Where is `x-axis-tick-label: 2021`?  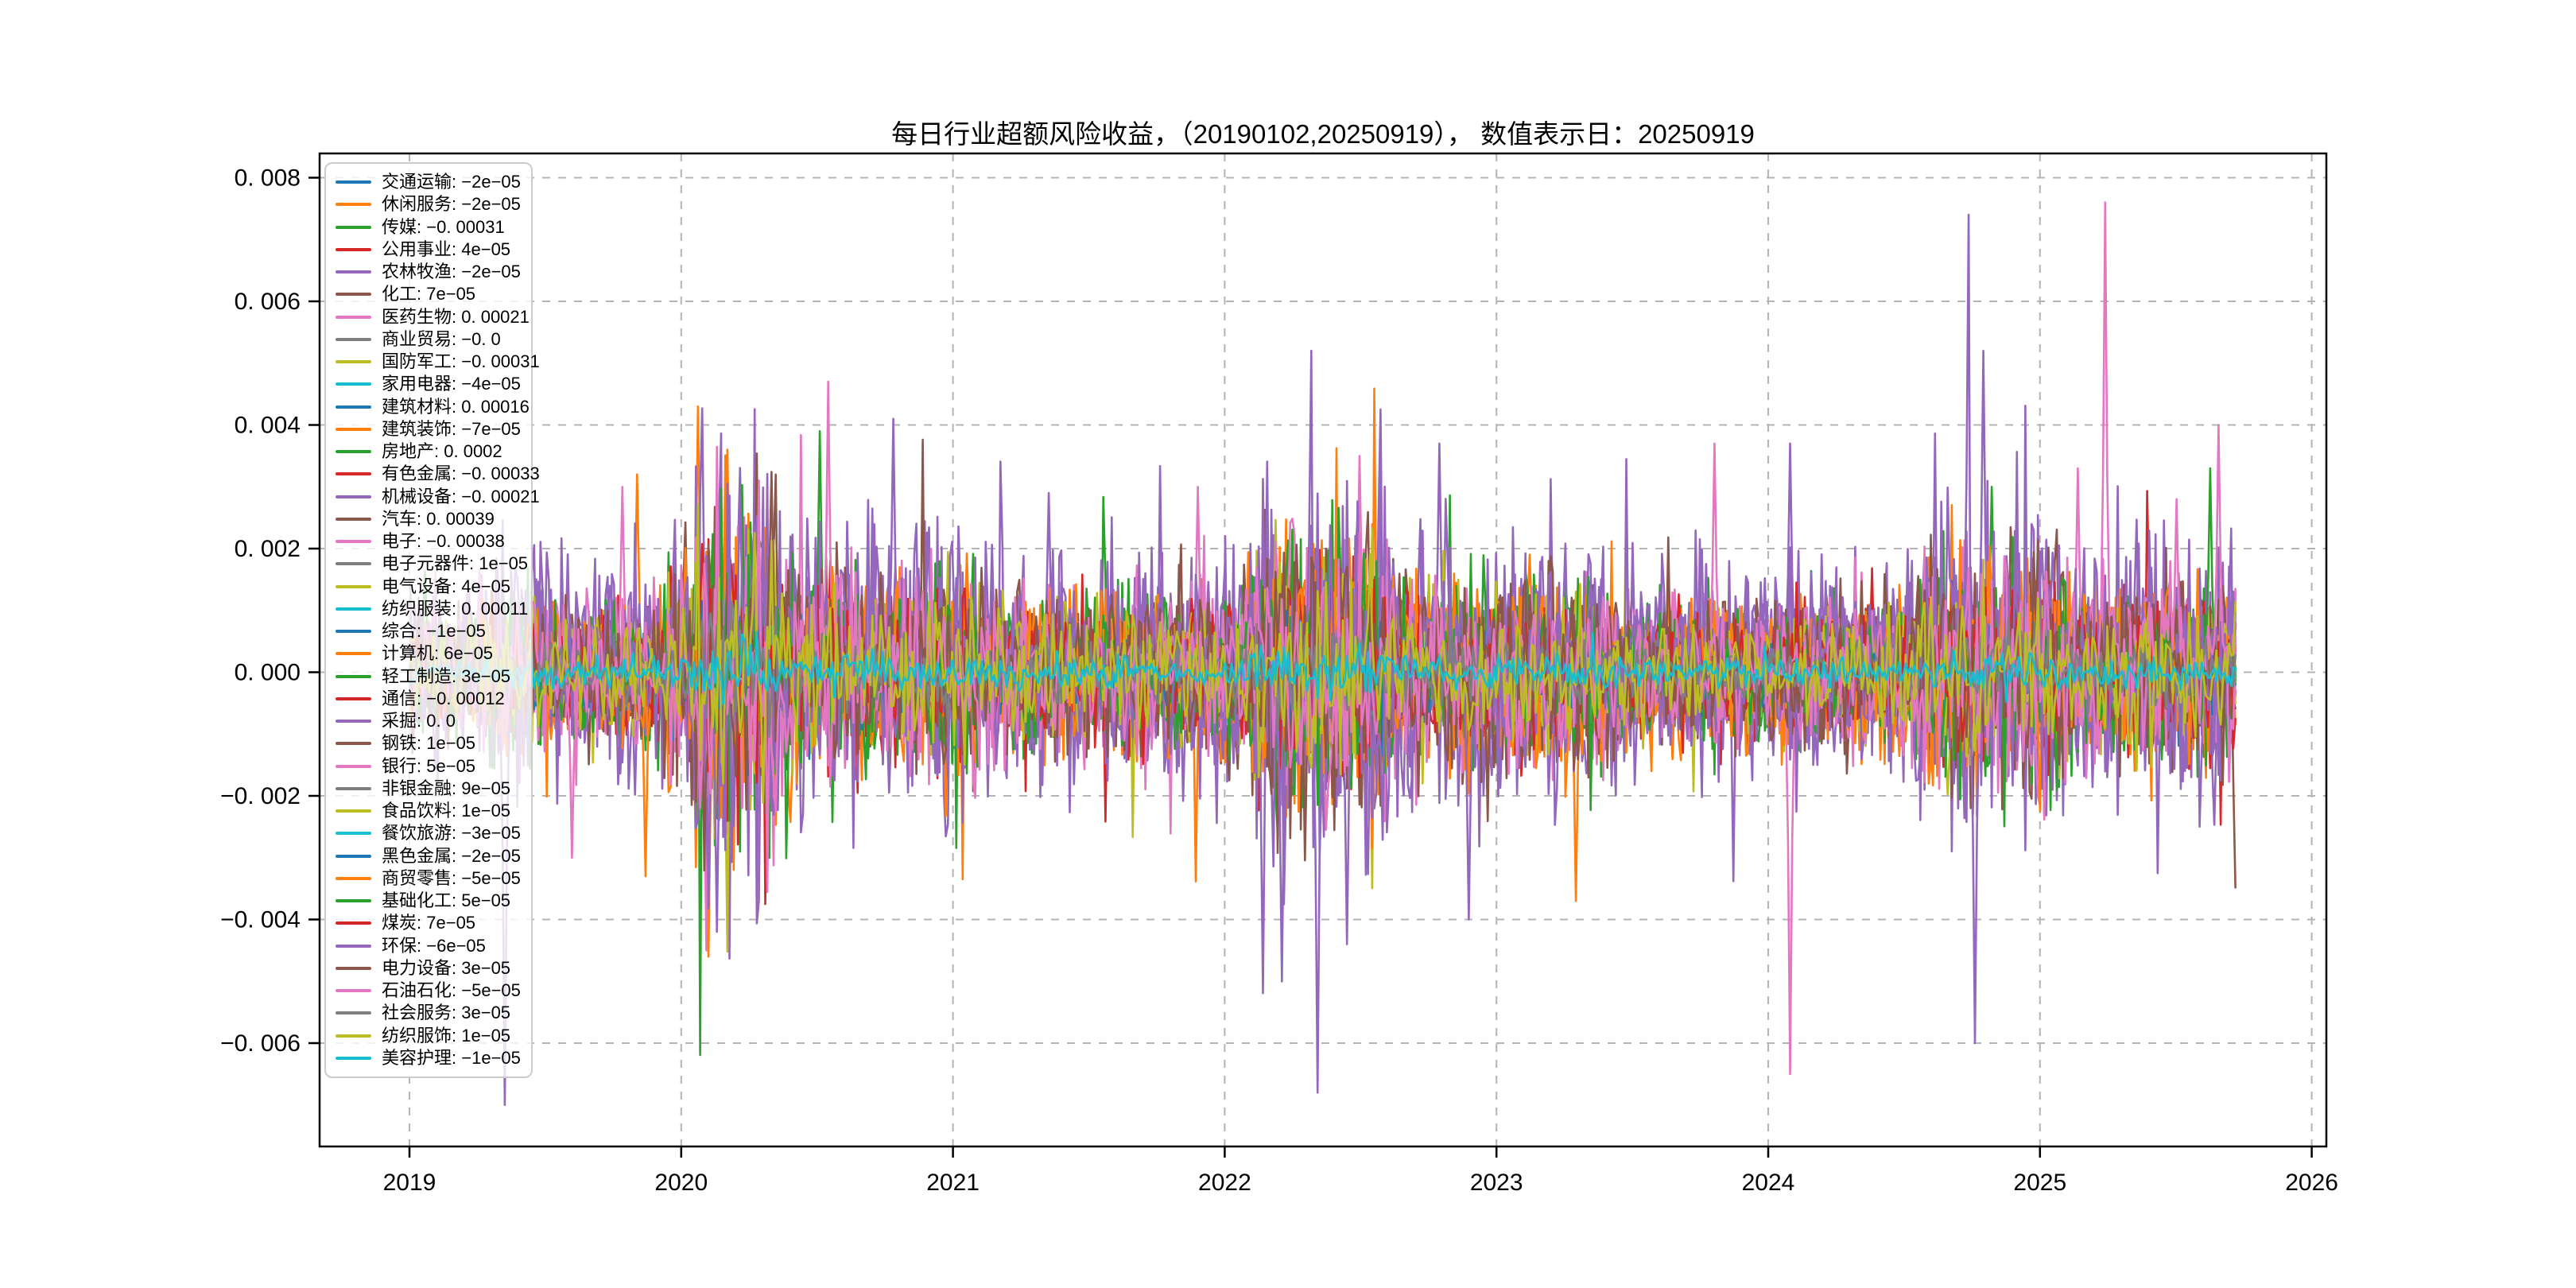 x-axis-tick-label: 2021 is located at coordinates (953, 1183).